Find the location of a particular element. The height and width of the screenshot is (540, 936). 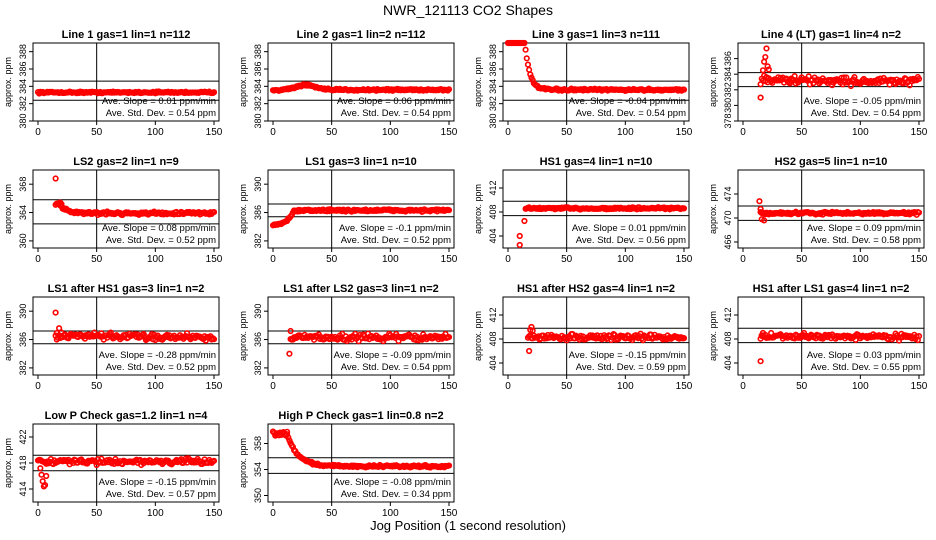

panel-14-ytick-label-350: 350 is located at coordinates (258, 495).